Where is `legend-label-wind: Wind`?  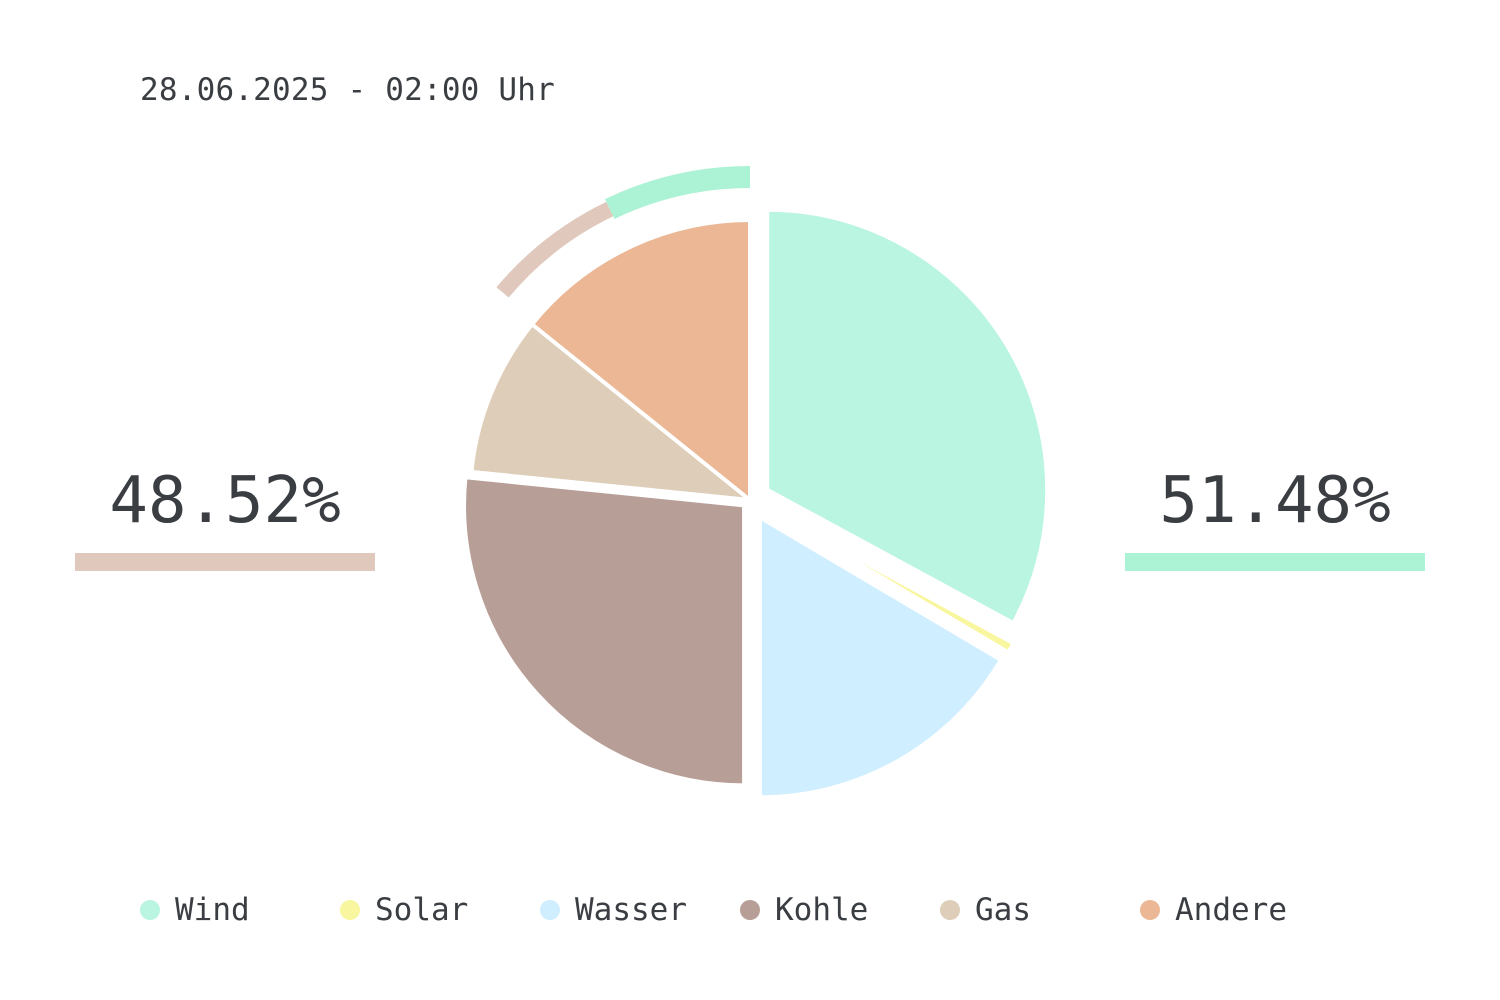 legend-label-wind: Wind is located at coordinates (212, 910).